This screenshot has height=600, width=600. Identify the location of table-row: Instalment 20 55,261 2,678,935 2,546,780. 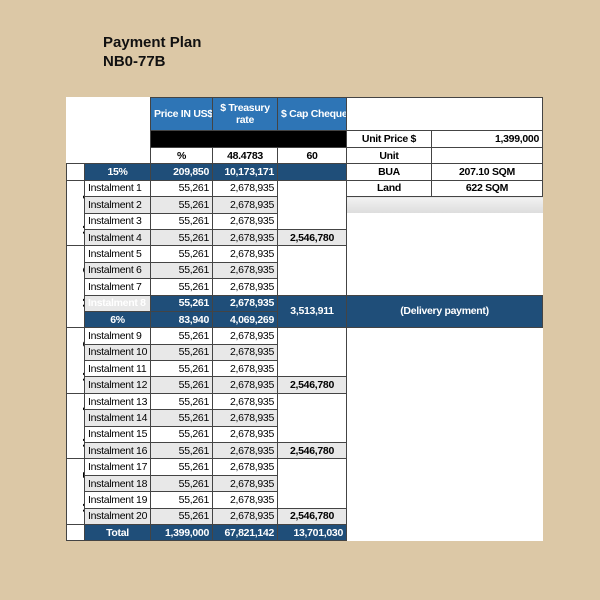
(305, 516).